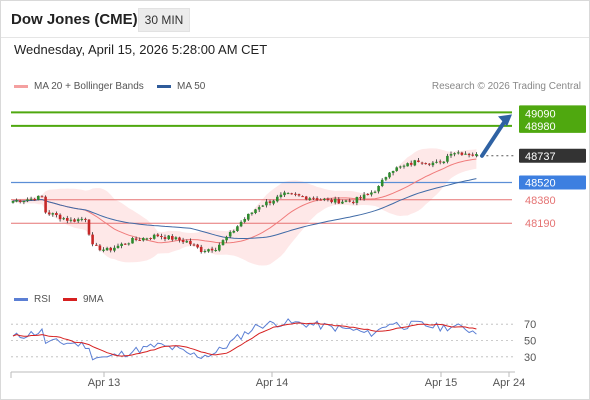 Image resolution: width=590 pixels, height=400 pixels. What do you see at coordinates (89, 86) in the screenshot?
I see `ma20-legend-label: MA 20 + Bollinger Bands` at bounding box center [89, 86].